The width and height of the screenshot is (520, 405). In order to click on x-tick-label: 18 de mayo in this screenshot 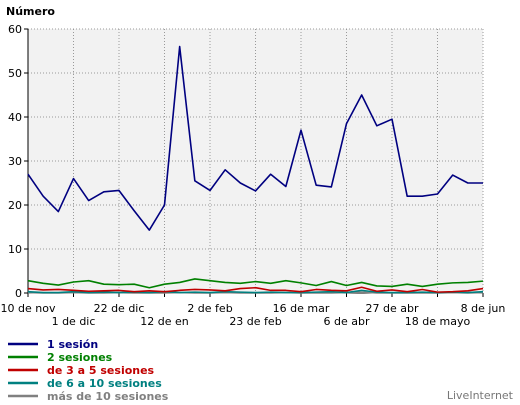, I will do `click(438, 321)`.